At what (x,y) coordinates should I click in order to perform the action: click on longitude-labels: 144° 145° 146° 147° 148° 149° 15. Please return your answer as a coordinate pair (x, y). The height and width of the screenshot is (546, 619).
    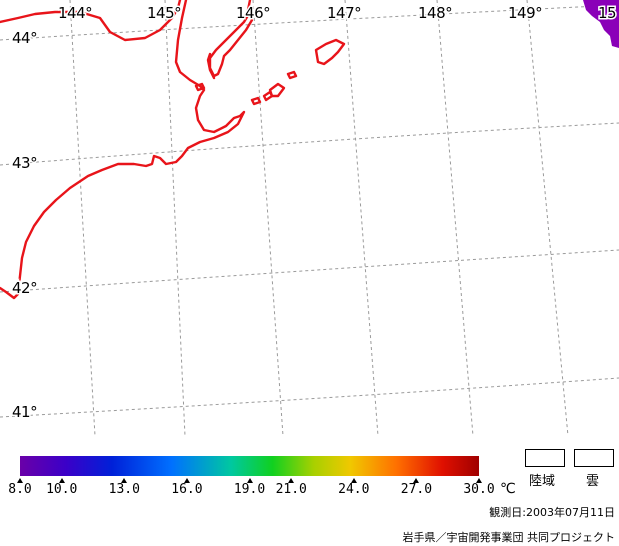
    Looking at the image, I should click on (338, 13).